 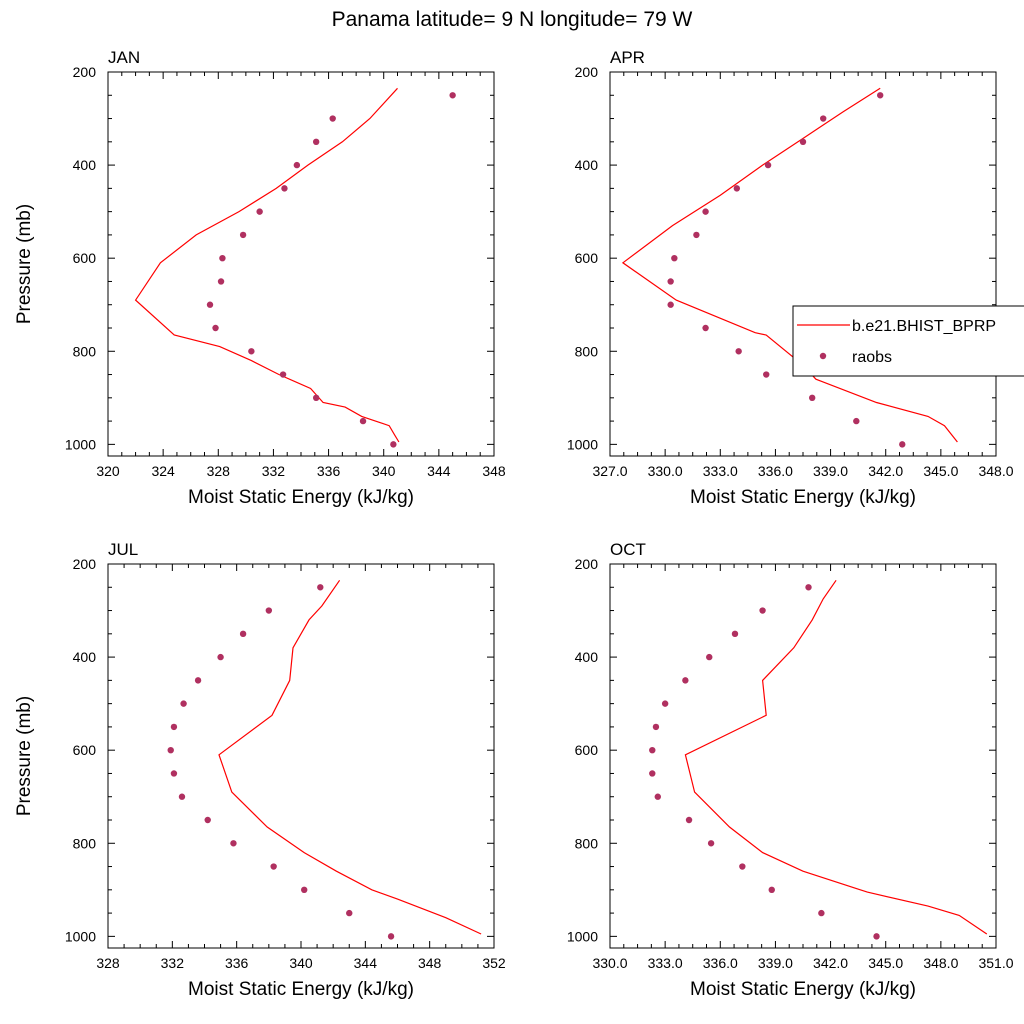 What do you see at coordinates (609, 471) in the screenshot?
I see `x-tick-label: 327.0` at bounding box center [609, 471].